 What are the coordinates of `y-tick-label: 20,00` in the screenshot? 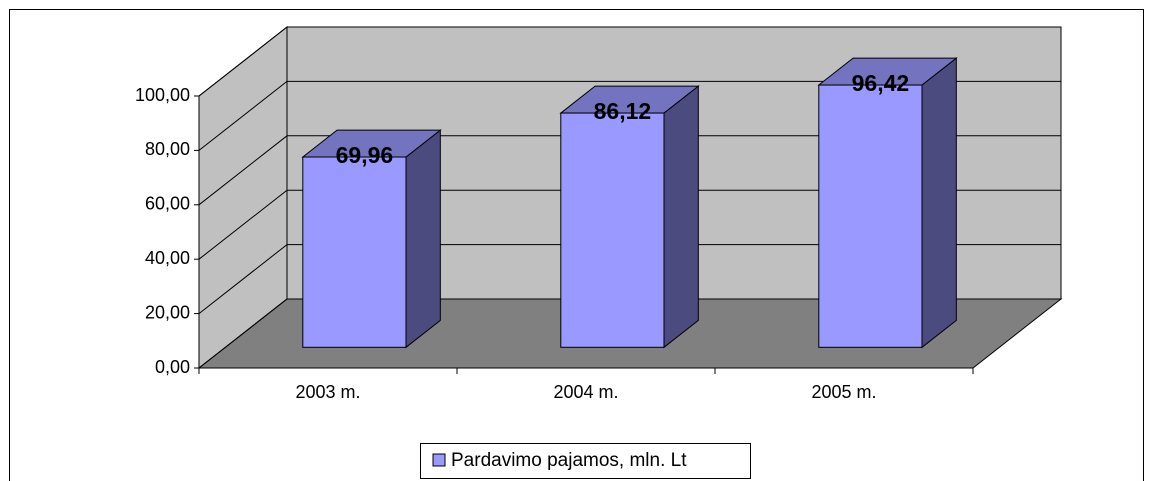 It's located at (167, 312).